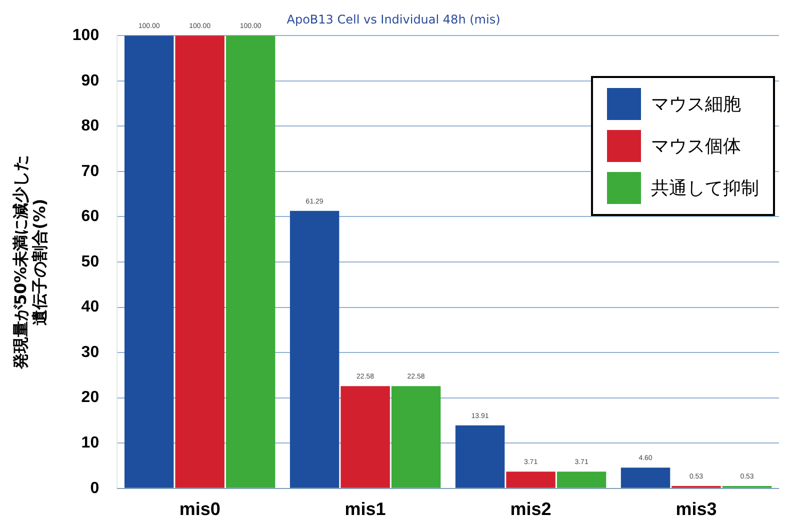  Describe the element at coordinates (696, 146) in the screenshot. I see `legend-label: マウス個体` at that location.